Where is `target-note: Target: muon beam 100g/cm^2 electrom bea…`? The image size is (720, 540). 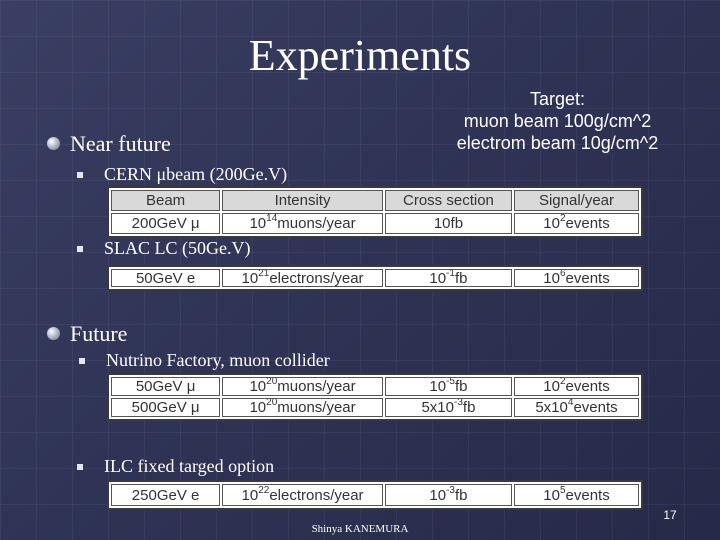 target-note: Target: muon beam 100g/cm^2 electrom bea… is located at coordinates (557, 121).